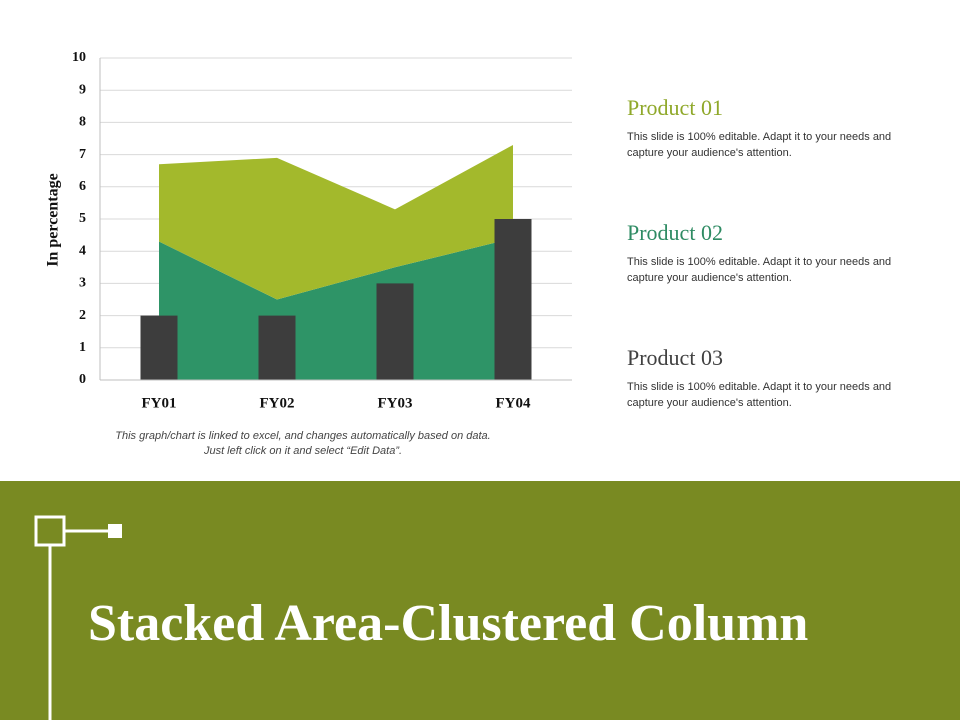 This screenshot has height=720, width=960. Describe the element at coordinates (82, 283) in the screenshot. I see `y-tick-label: 3` at that location.